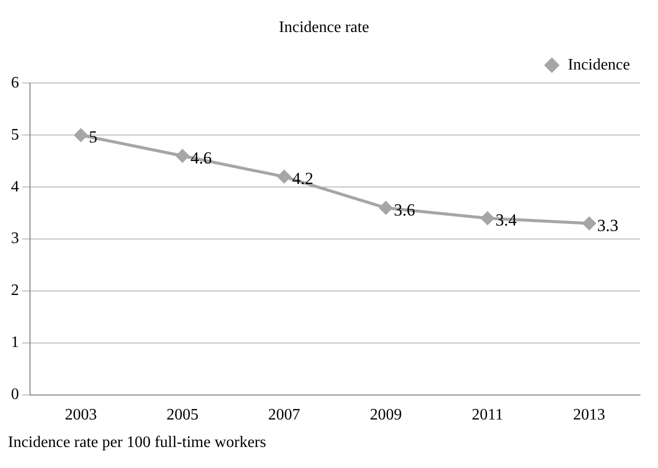 Image resolution: width=658 pixels, height=468 pixels. I want to click on chart-title: Incidence rate, so click(324, 27).